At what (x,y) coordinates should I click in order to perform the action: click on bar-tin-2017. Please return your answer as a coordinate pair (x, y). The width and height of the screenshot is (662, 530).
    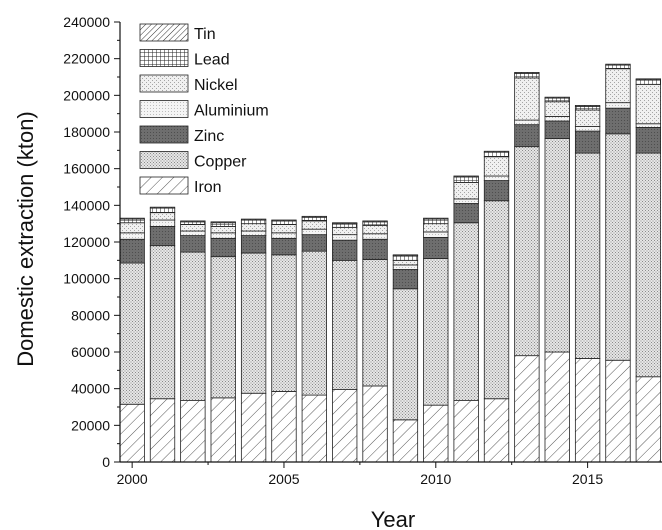
    Looking at the image, I should click on (648, 79).